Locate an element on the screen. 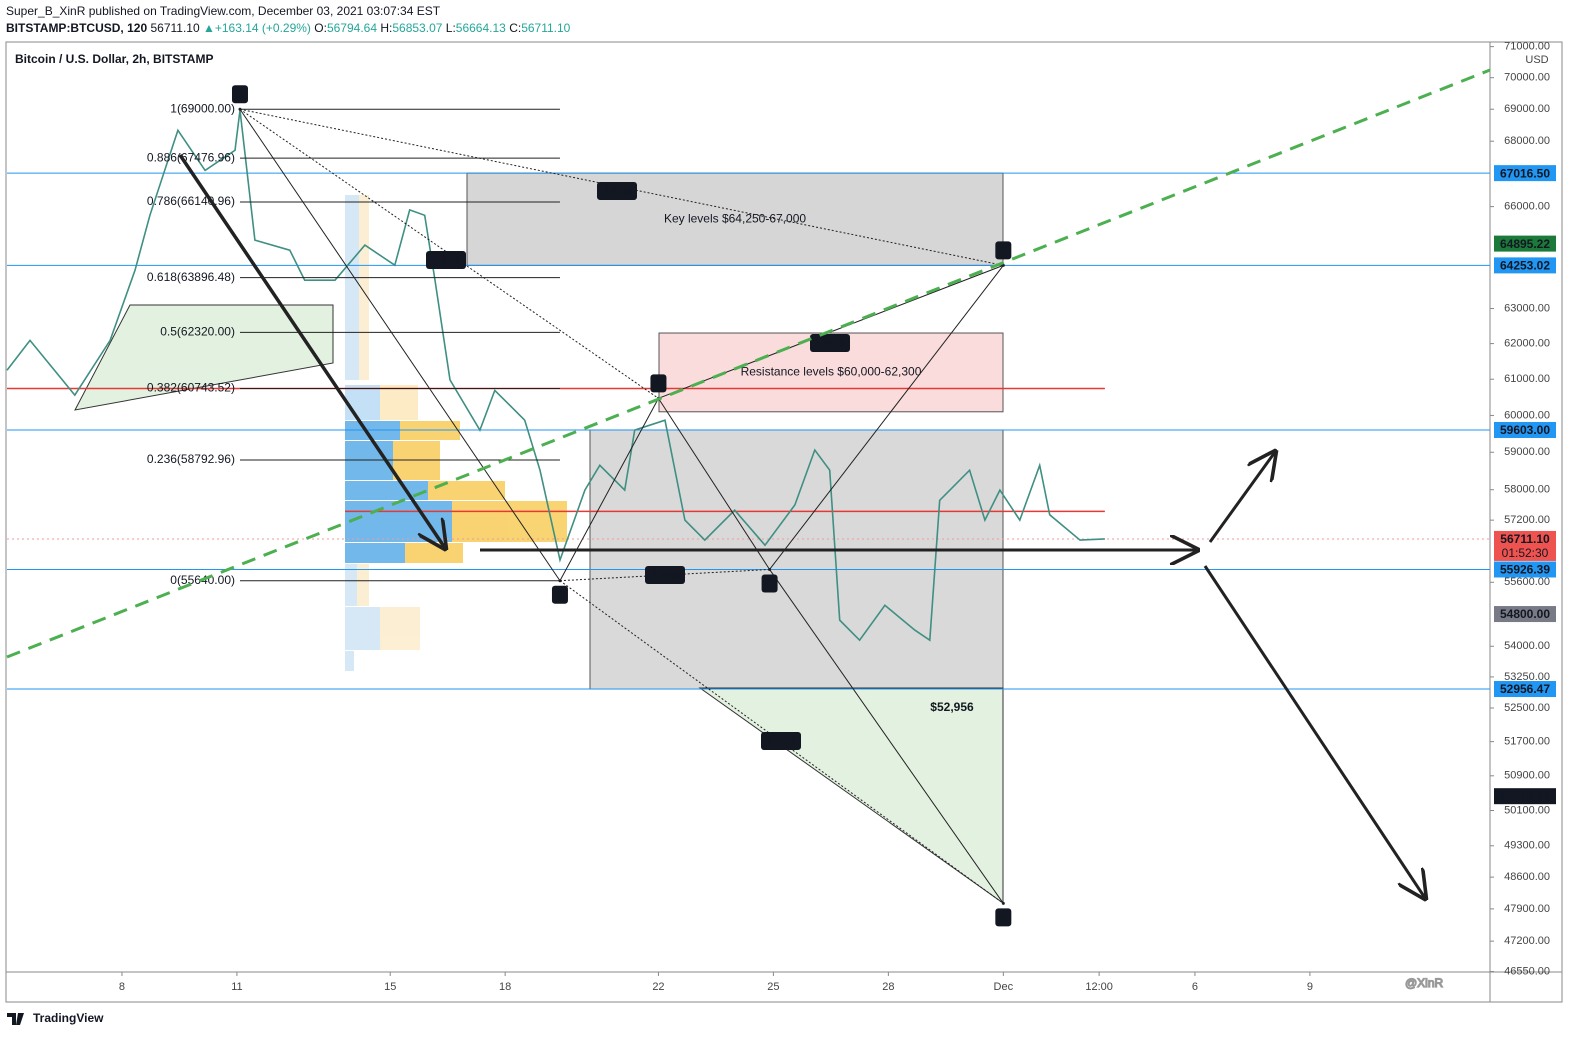 This screenshot has width=1571, height=1040. y-tick-label: 49300.00 is located at coordinates (1527, 846).